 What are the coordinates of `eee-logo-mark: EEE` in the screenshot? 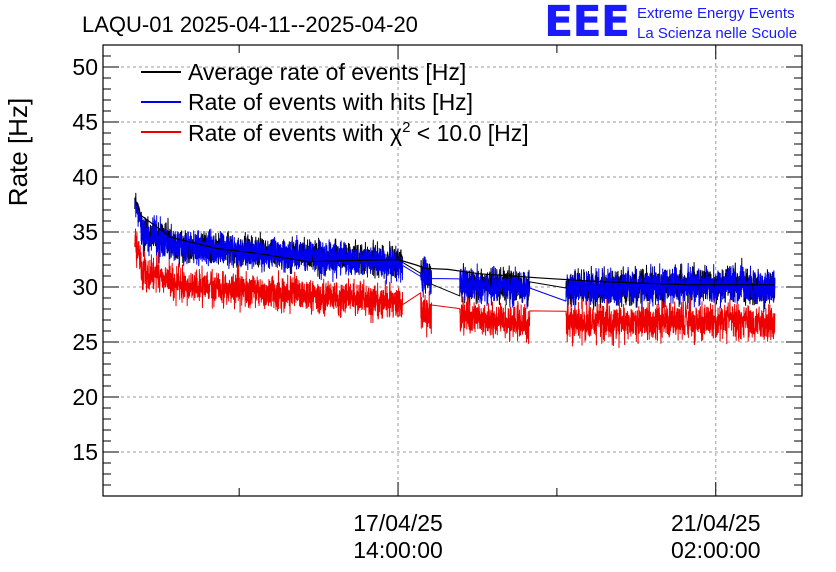 It's located at (587, 23).